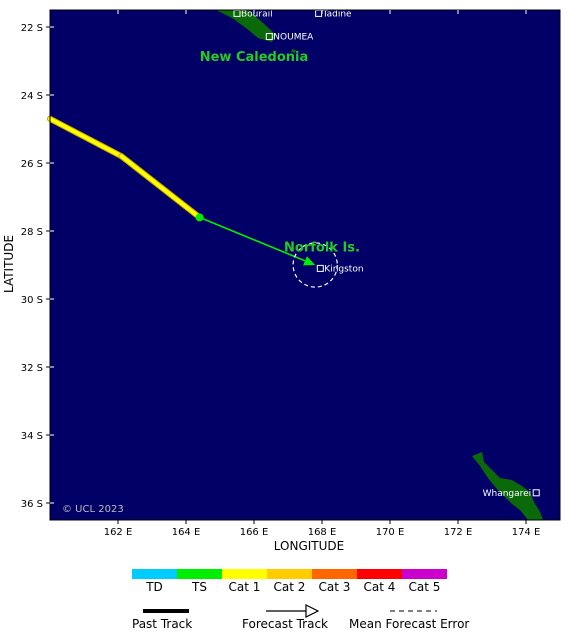 This screenshot has width=580, height=639. I want to click on region-label: New Caledonia, so click(254, 57).